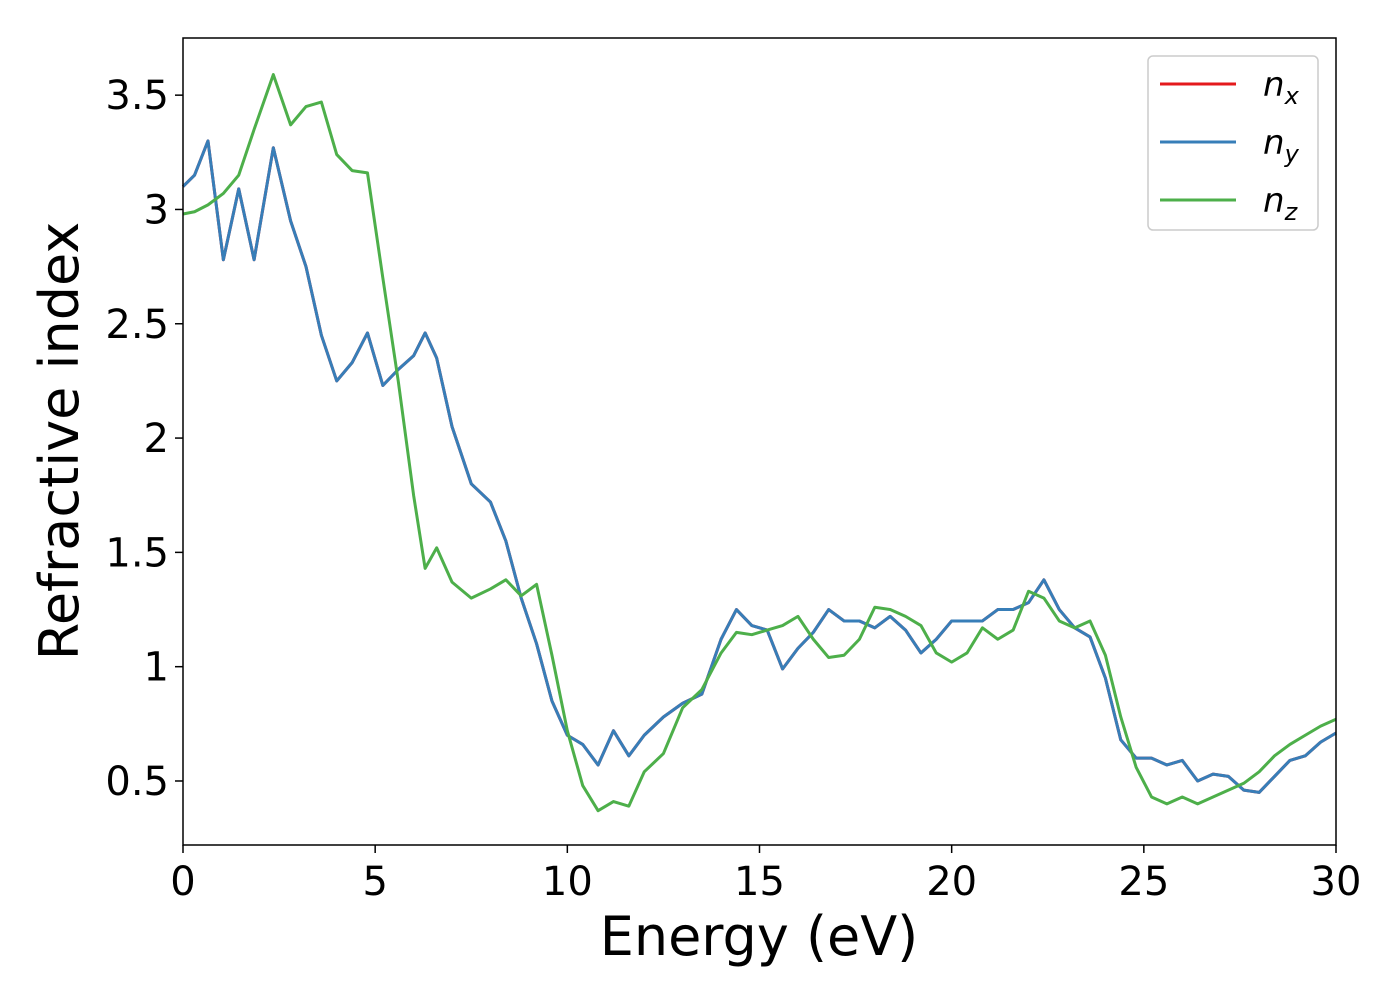  I want to click on y-tick-label: 1, so click(156, 668).